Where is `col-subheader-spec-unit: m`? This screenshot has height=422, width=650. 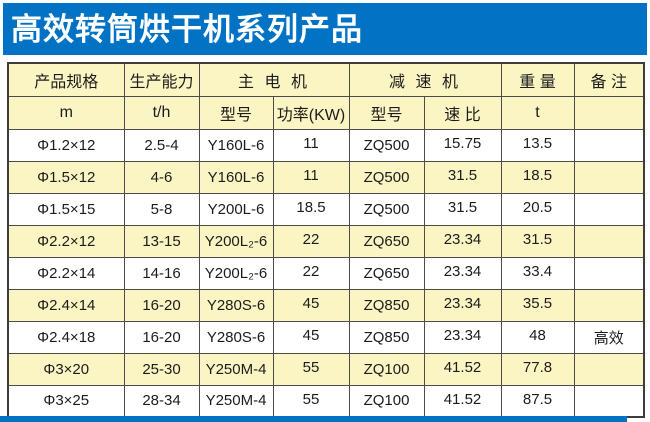 col-subheader-spec-unit: m is located at coordinates (66, 112).